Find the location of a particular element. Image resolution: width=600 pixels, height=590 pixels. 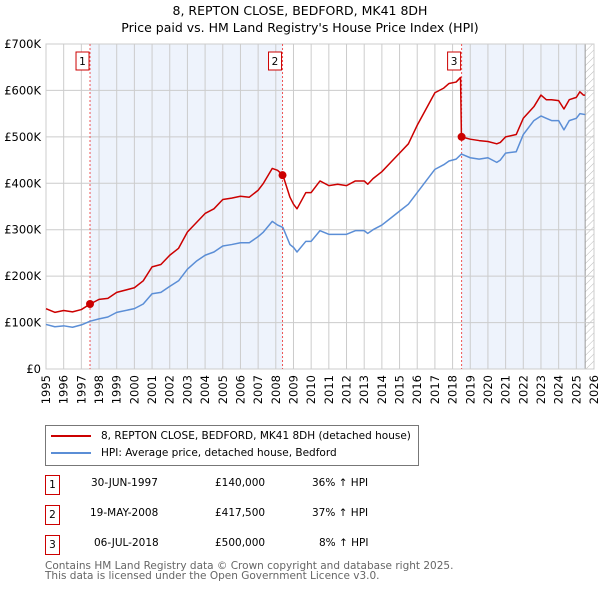

x-tick-label: 2002 is located at coordinates (170, 389).